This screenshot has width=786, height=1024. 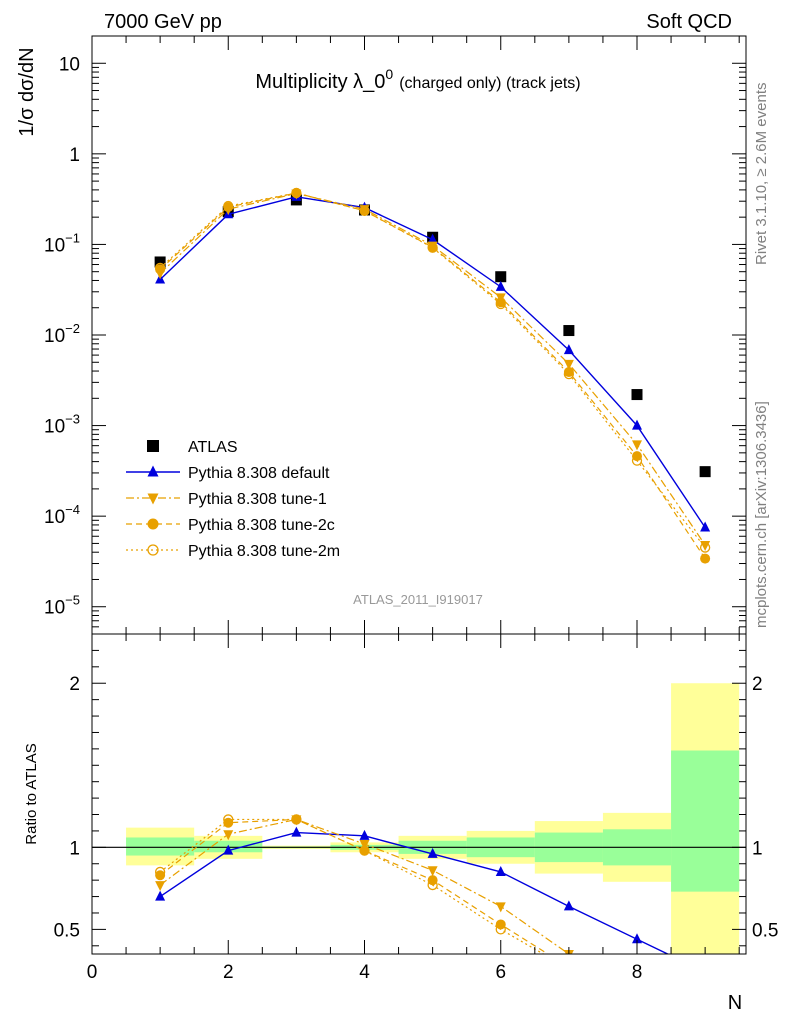 I want to click on ratio-y-tick-label: 2, so click(x=74, y=684).